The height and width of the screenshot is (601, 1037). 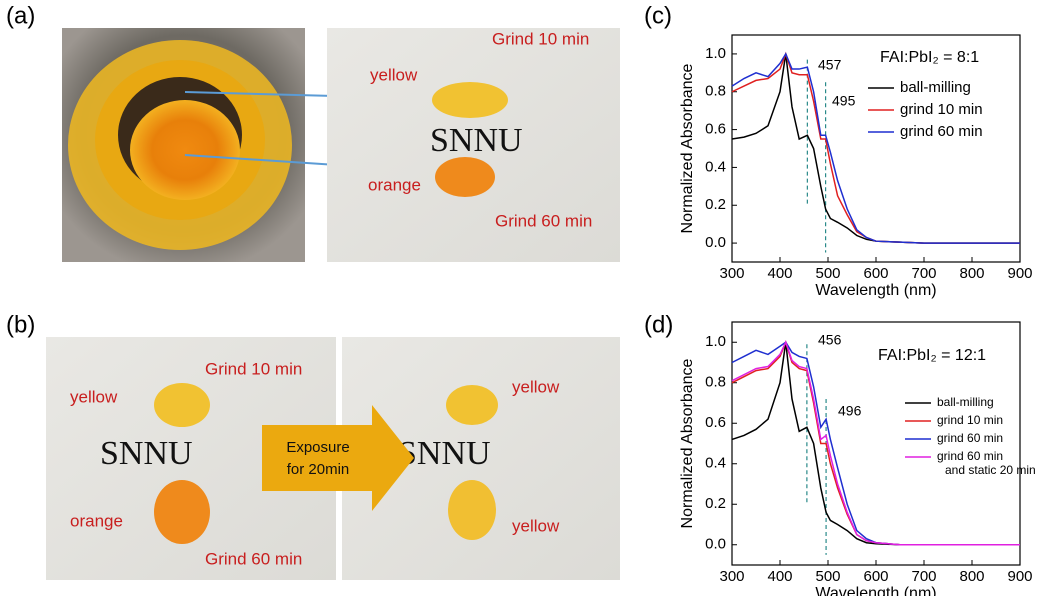 What do you see at coordinates (338, 458) in the screenshot?
I see `arrow: Exposure for 20min` at bounding box center [338, 458].